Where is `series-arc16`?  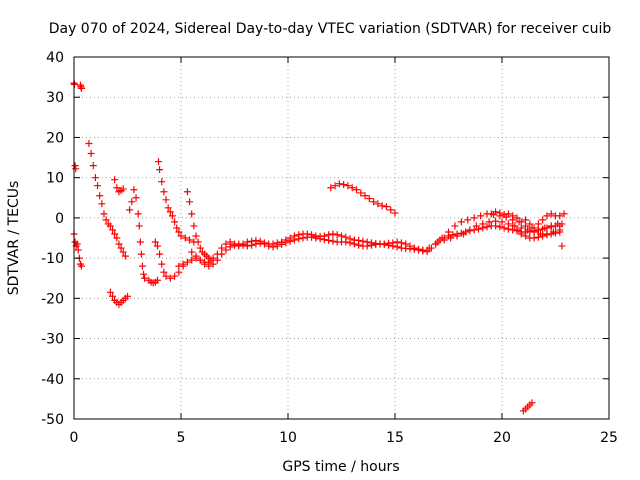 series-arc16 is located at coordinates (527, 220).